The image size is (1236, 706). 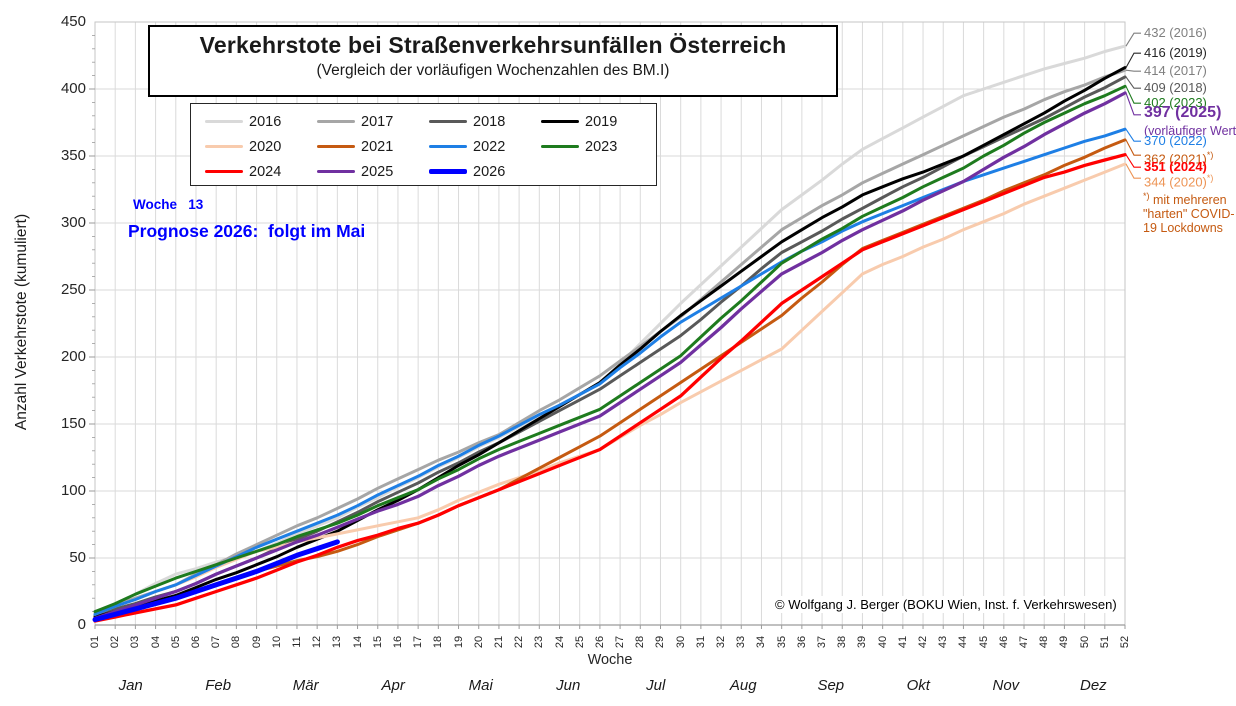 What do you see at coordinates (377, 171) in the screenshot?
I see `legend-label: 2025` at bounding box center [377, 171].